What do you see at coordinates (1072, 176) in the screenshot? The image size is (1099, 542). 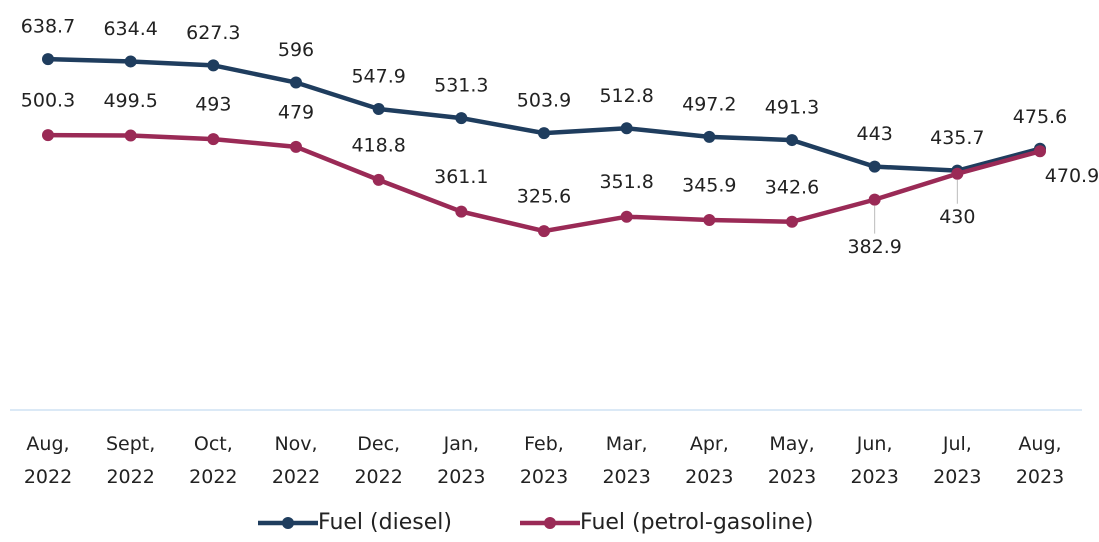 I see `data-label: 470.9` at bounding box center [1072, 176].